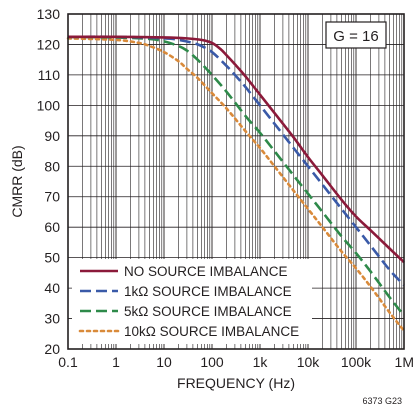 This screenshot has height=412, width=414. I want to click on y-tick-label: 100, so click(49, 105).